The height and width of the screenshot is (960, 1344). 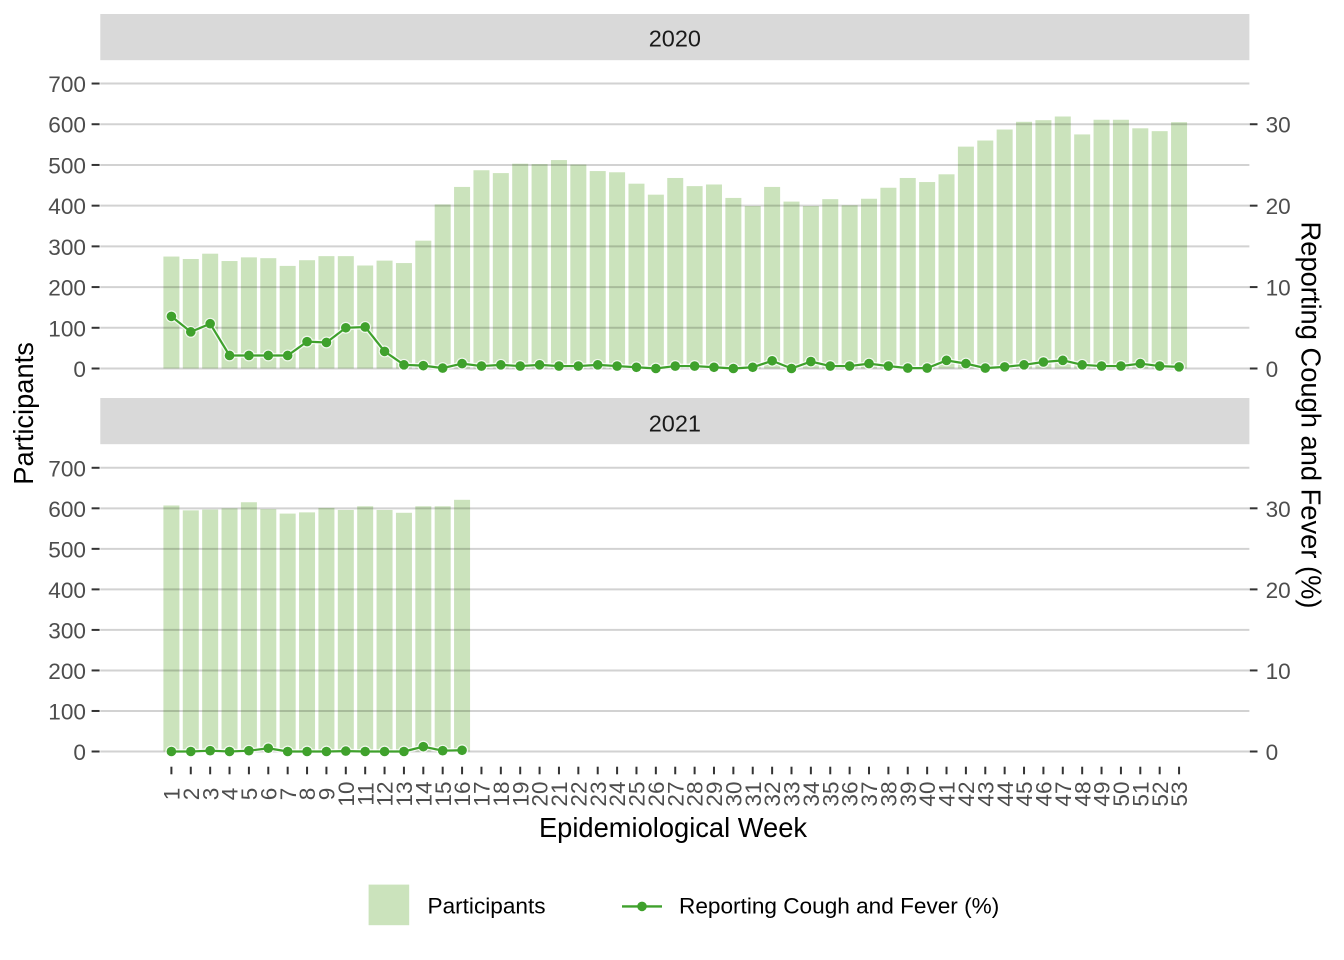 I want to click on svg-text: 12, so click(x=385, y=793).